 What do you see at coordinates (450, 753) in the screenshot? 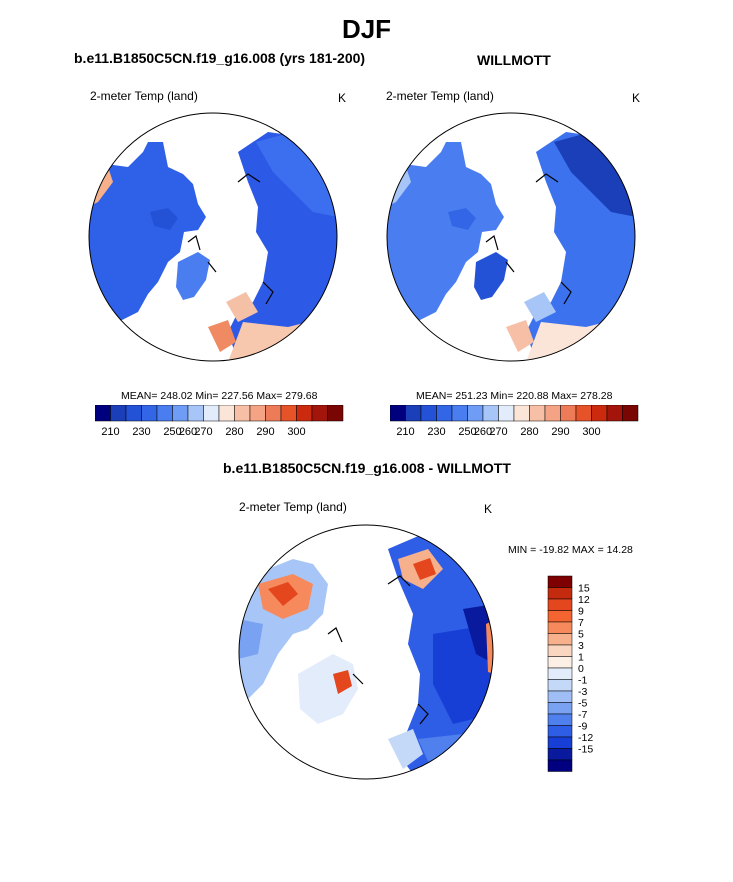
I see `europe-cool` at bounding box center [450, 753].